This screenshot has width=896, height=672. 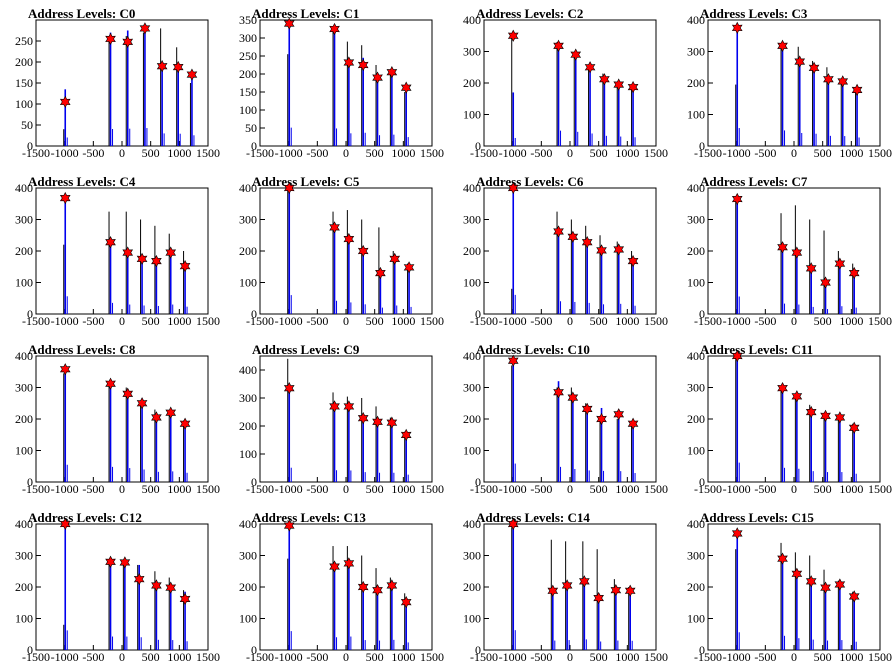 What do you see at coordinates (306, 181) in the screenshot?
I see `chart-title: Address Levels: C5` at bounding box center [306, 181].